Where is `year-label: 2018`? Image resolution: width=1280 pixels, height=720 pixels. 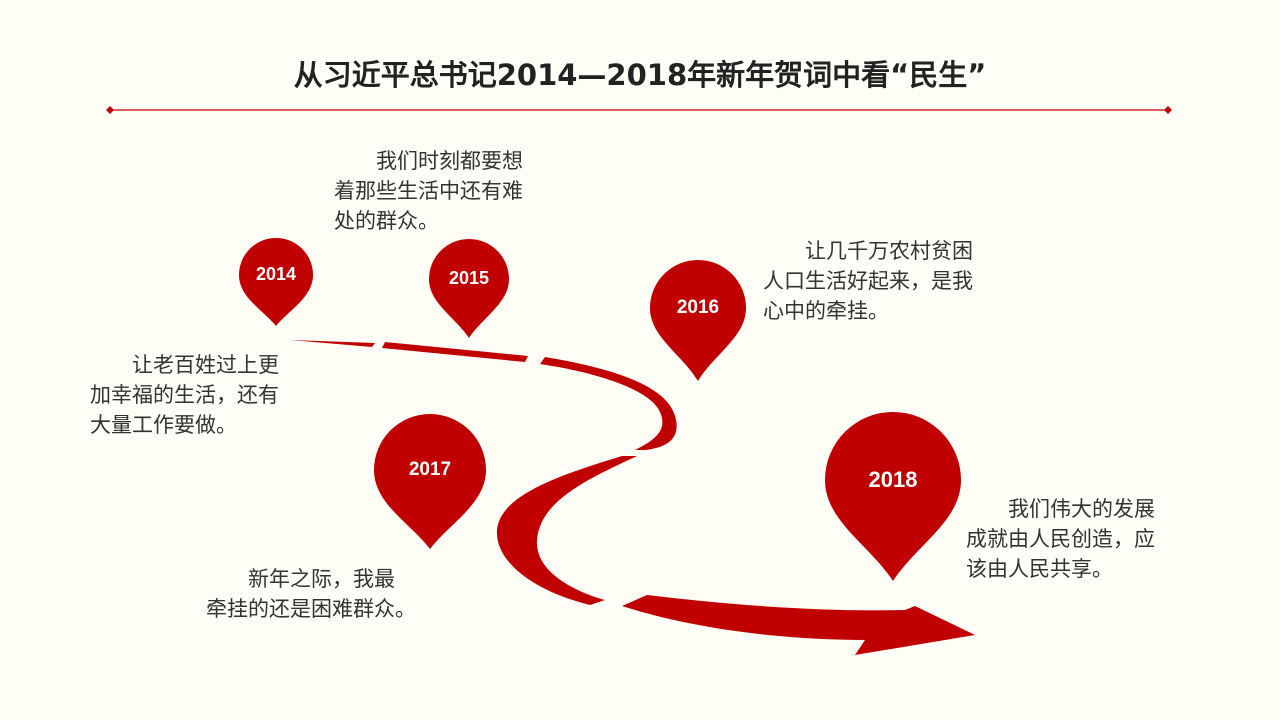 year-label: 2018 is located at coordinates (893, 479).